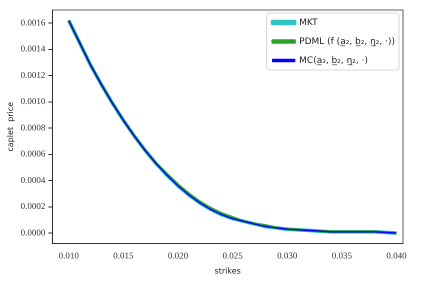 This screenshot has width=423, height=282. I want to click on y-tick-label: 0.0014, so click(33, 49).